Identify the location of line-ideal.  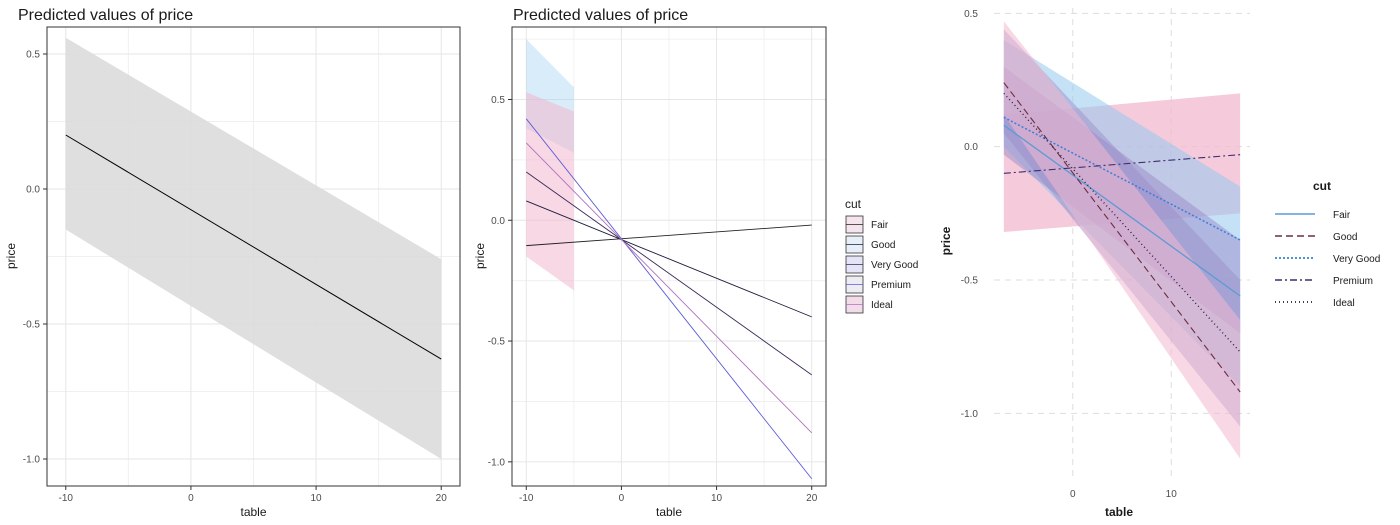
(669, 288).